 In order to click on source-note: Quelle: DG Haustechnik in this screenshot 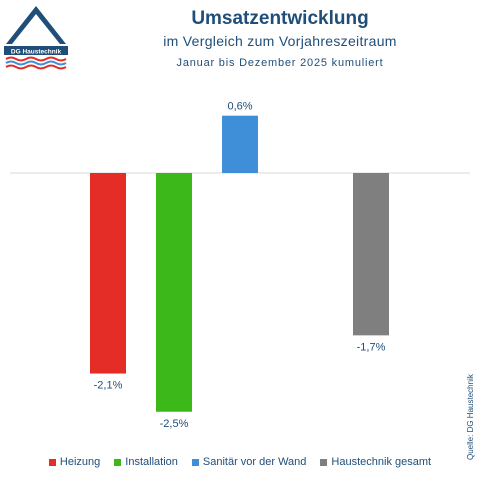, I will do `click(470, 417)`.